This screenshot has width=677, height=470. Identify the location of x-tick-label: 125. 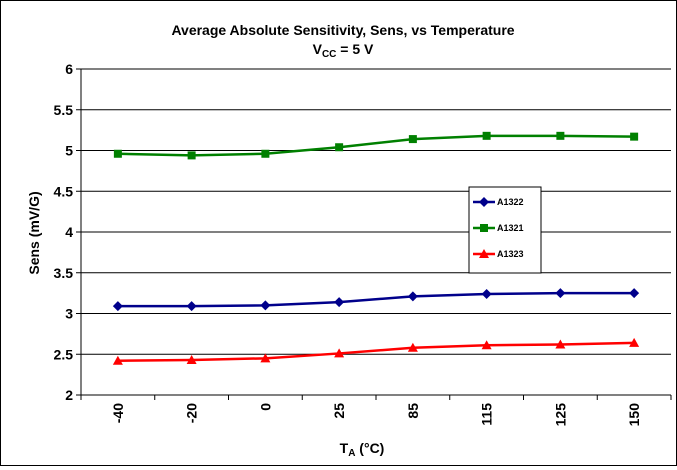
(560, 415).